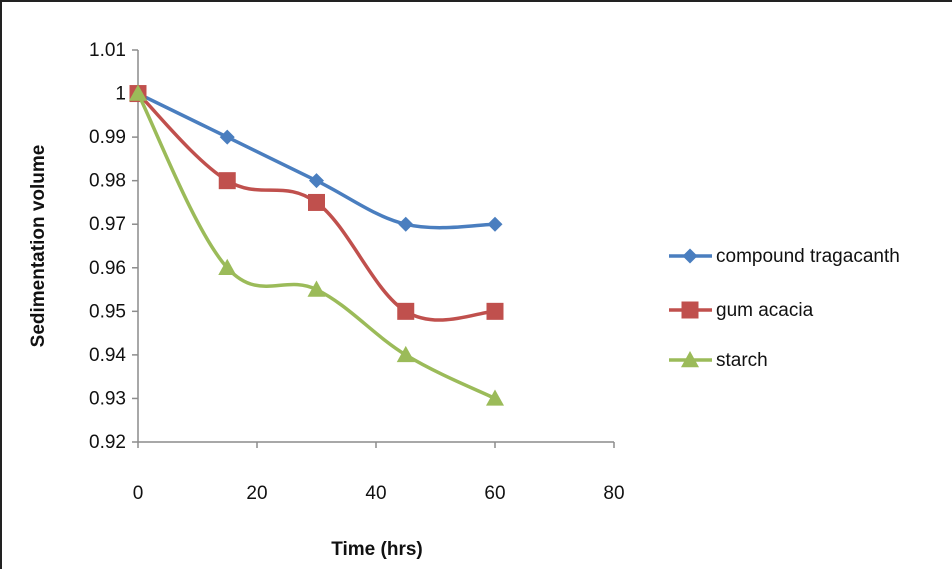 The height and width of the screenshot is (571, 952). What do you see at coordinates (107, 398) in the screenshot?
I see `y-tick-label: 0.93` at bounding box center [107, 398].